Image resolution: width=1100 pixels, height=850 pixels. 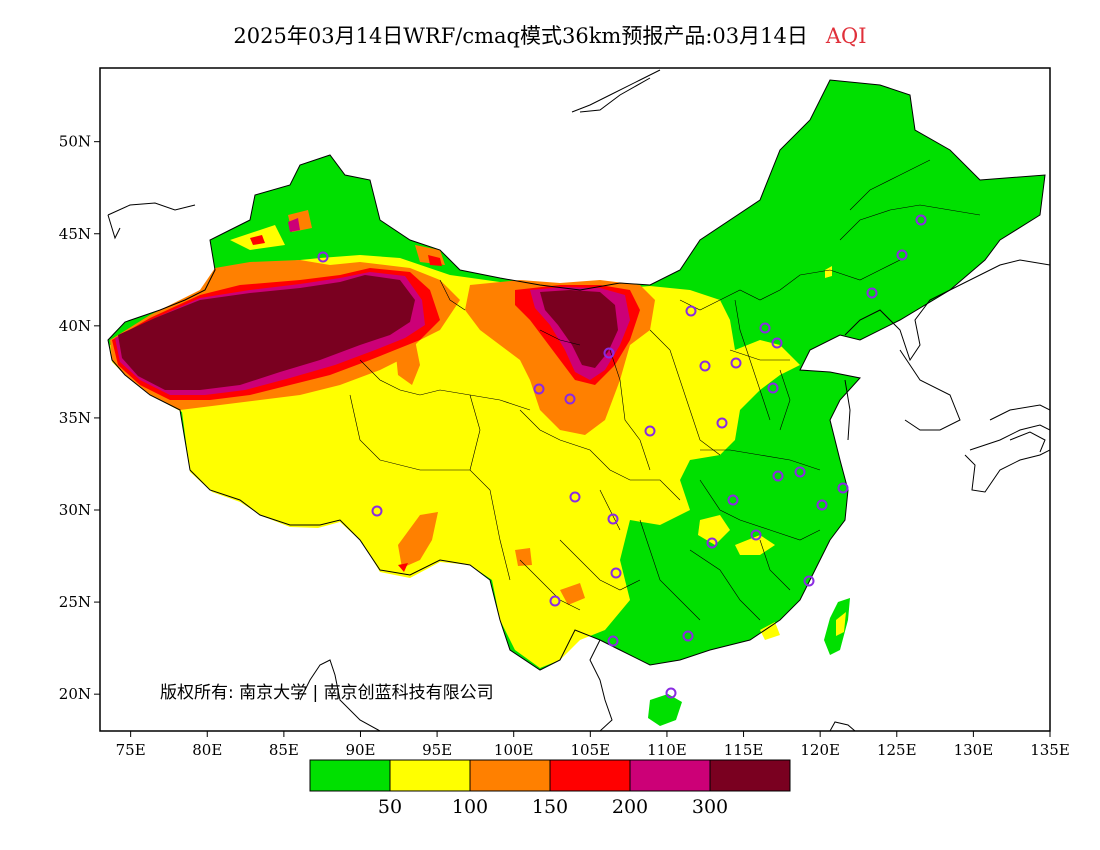 What do you see at coordinates (266, 332) in the screenshot?
I see `maroon-aqi-region-tarim` at bounding box center [266, 332].